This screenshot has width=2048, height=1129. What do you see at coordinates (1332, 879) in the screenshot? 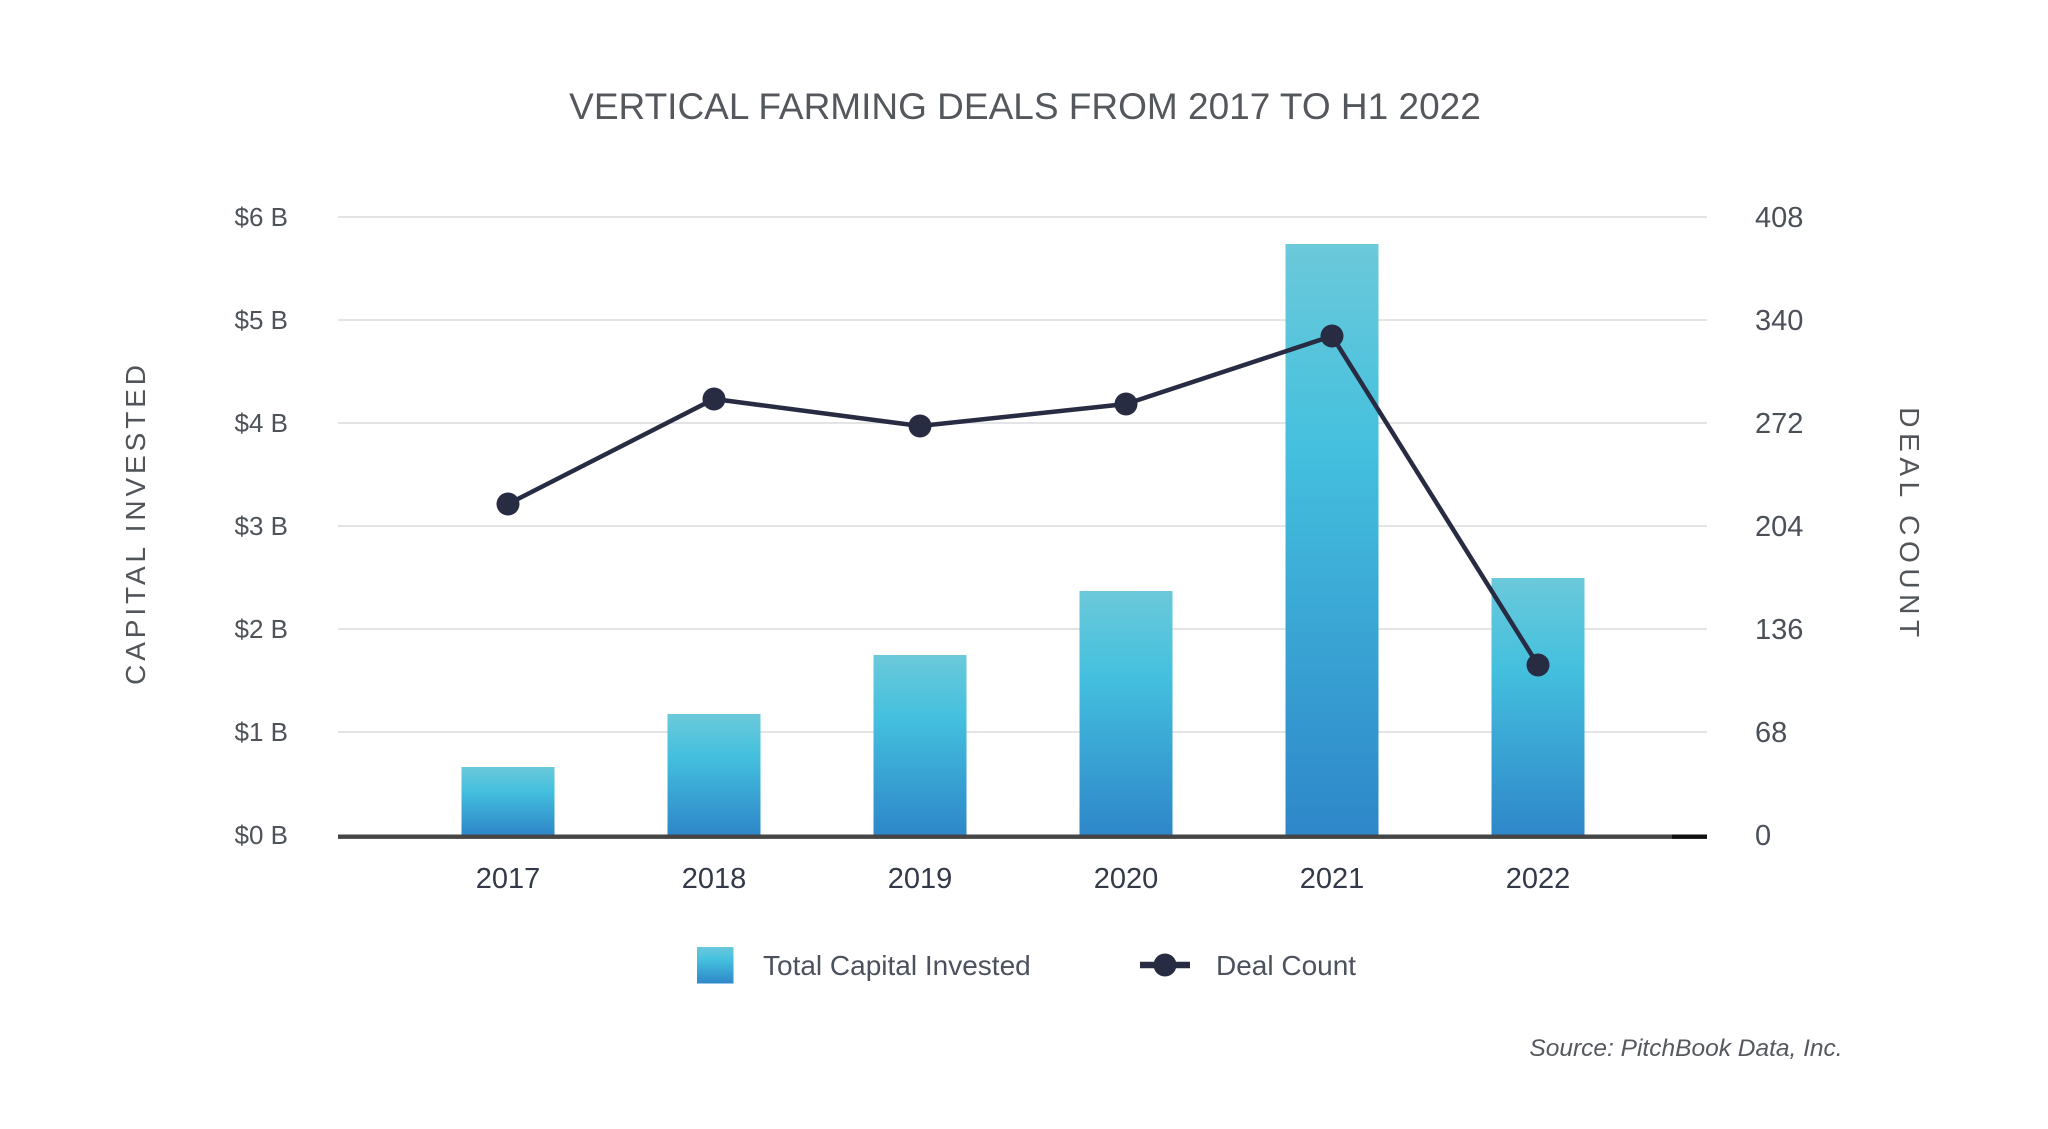
I see `svg-text: 2021` at bounding box center [1332, 879].